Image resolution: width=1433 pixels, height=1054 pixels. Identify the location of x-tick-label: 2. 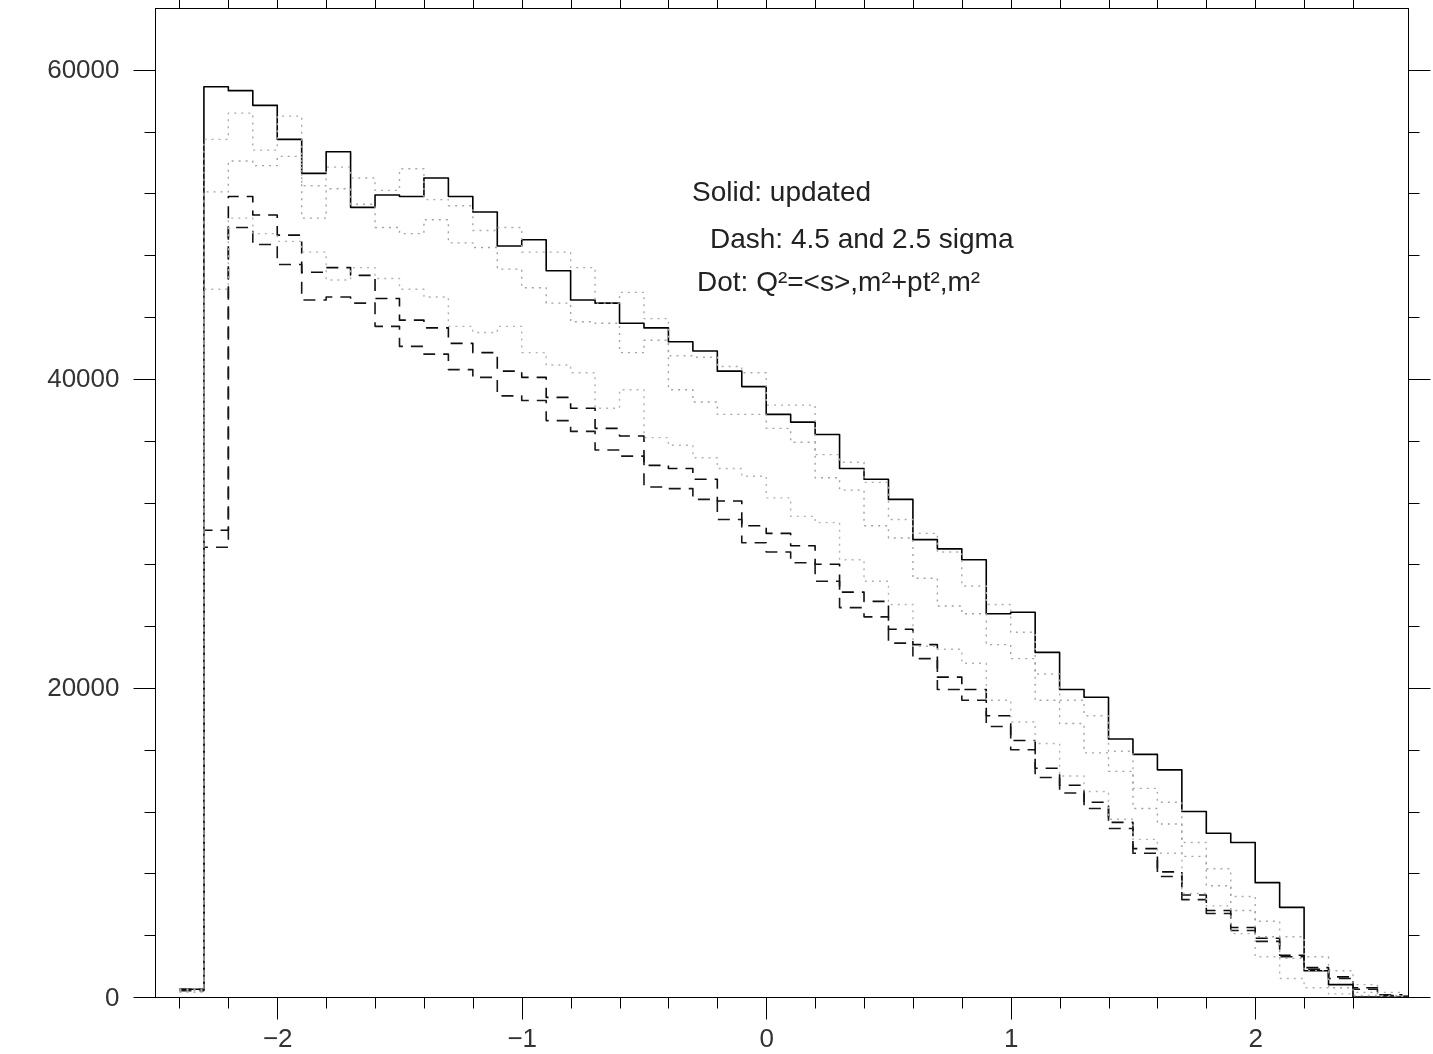
(1255, 1037).